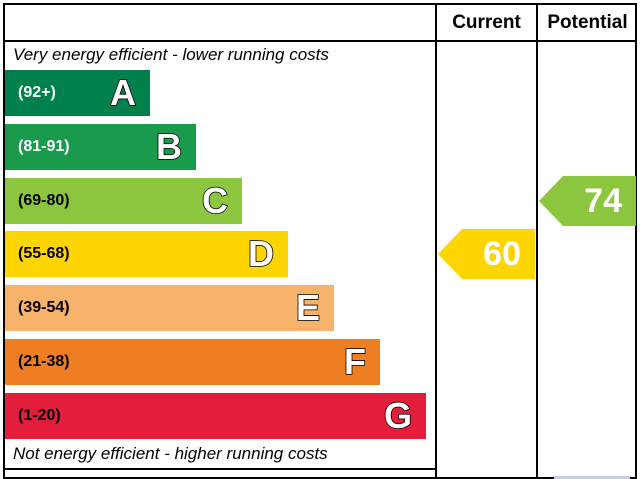 This screenshot has height=479, width=640. I want to click on band-range-label: (21-38), so click(44, 361).